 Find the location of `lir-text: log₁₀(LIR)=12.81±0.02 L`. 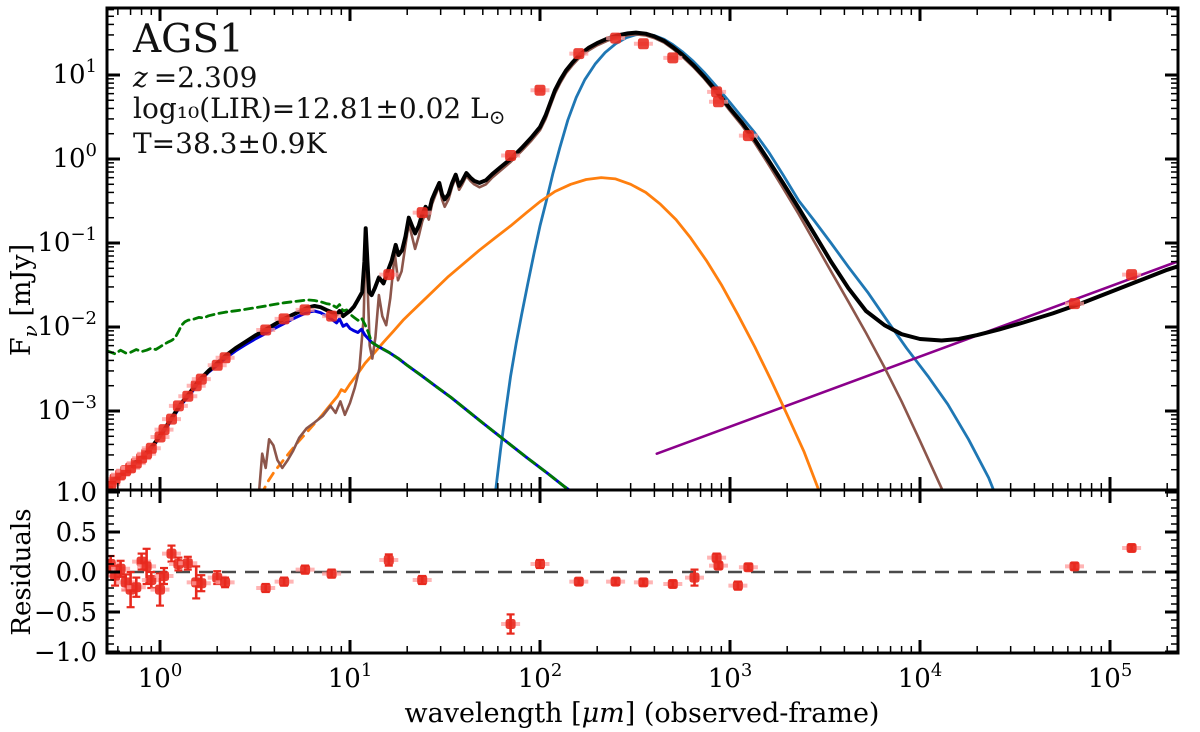

lir-text: log₁₀(LIR)=12.81±0.02 L is located at coordinates (311, 109).